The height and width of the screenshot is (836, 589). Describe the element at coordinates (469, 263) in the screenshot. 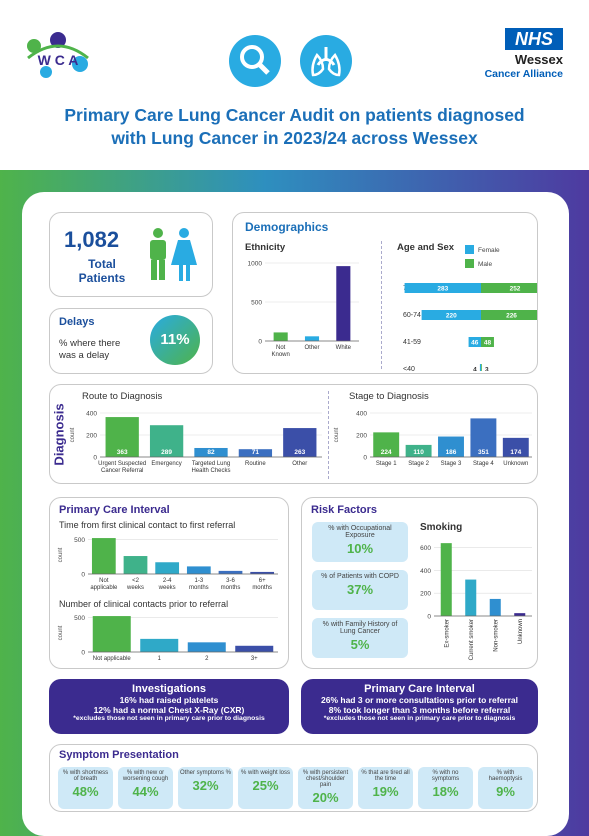

I see `legend-swatch-male` at that location.